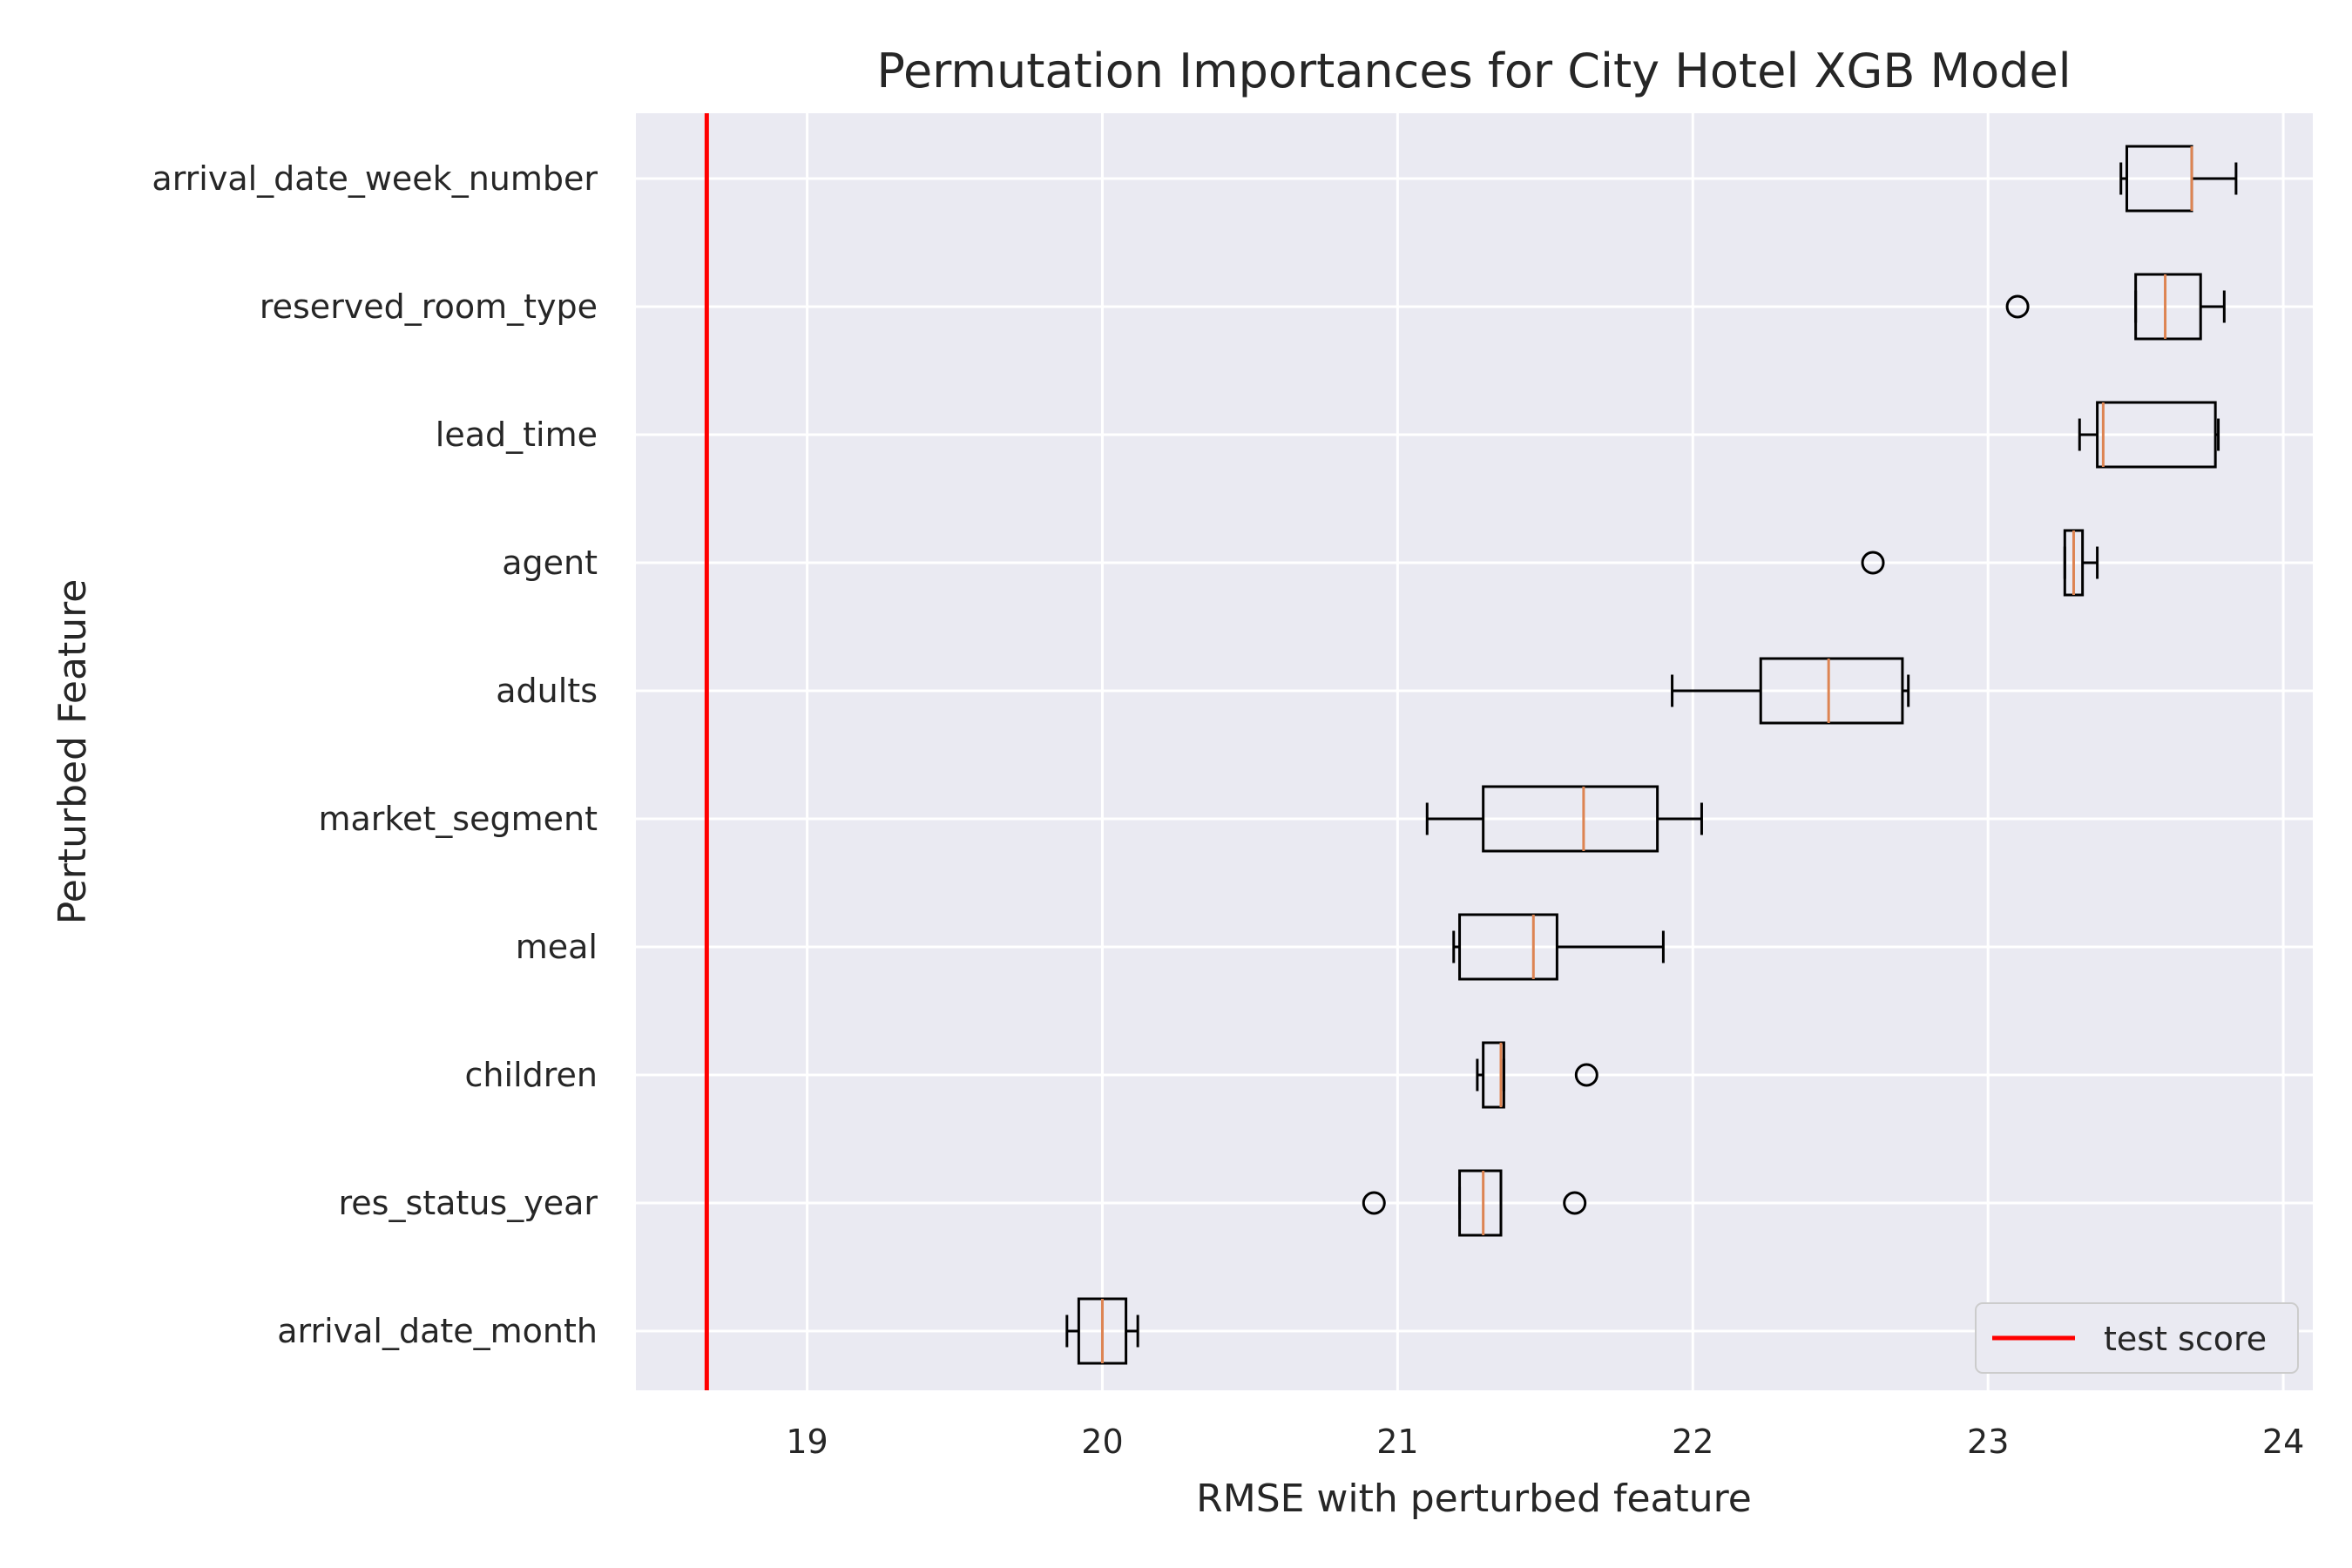  I want to click on x-tick-label: 19, so click(807, 1442).